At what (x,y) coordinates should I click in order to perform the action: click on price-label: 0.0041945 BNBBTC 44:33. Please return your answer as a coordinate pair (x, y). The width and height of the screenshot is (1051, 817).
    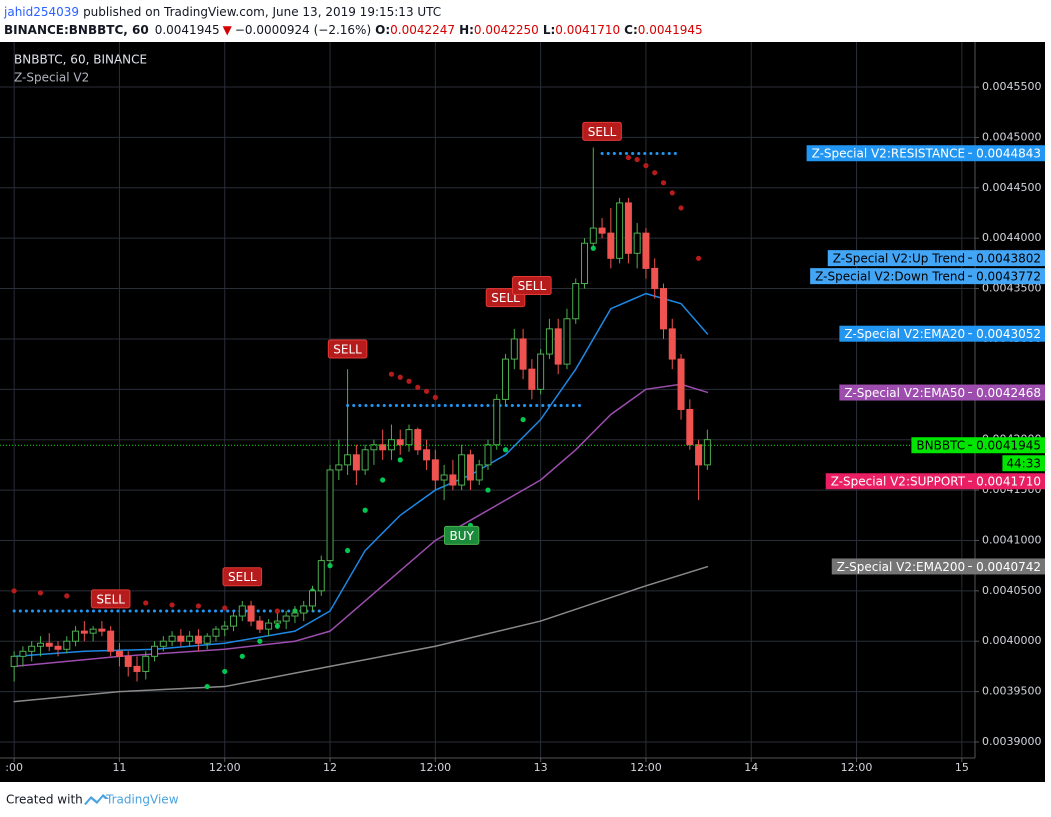
    Looking at the image, I should click on (978, 454).